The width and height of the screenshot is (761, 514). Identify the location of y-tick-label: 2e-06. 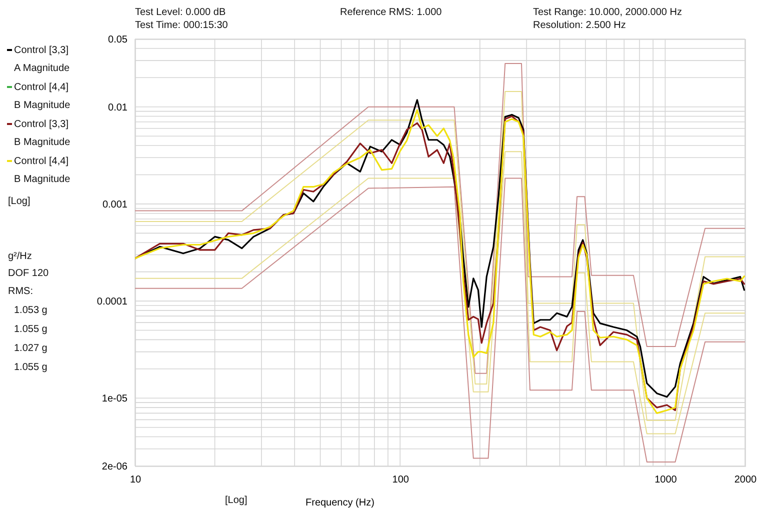
(115, 467).